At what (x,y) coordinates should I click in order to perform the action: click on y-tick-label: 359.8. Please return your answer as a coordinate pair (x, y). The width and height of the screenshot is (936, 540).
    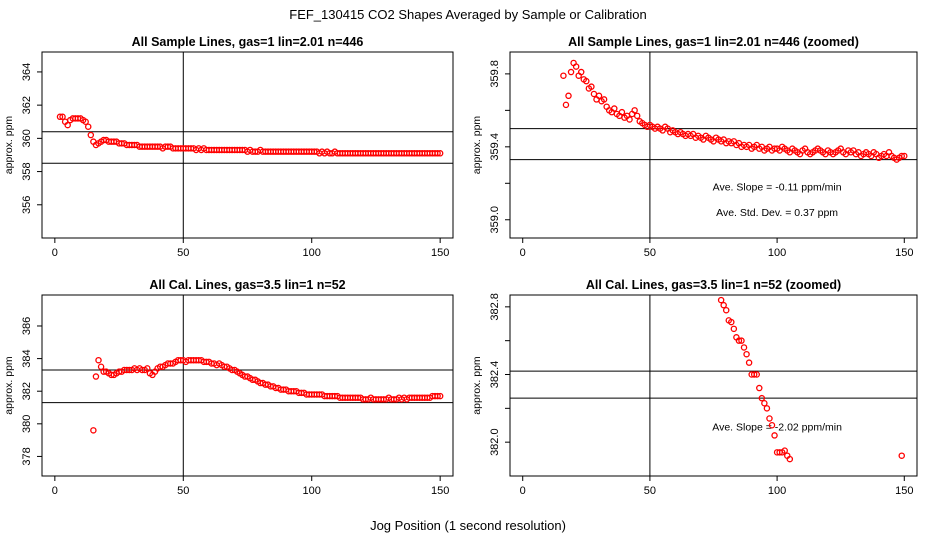
    Looking at the image, I should click on (495, 74).